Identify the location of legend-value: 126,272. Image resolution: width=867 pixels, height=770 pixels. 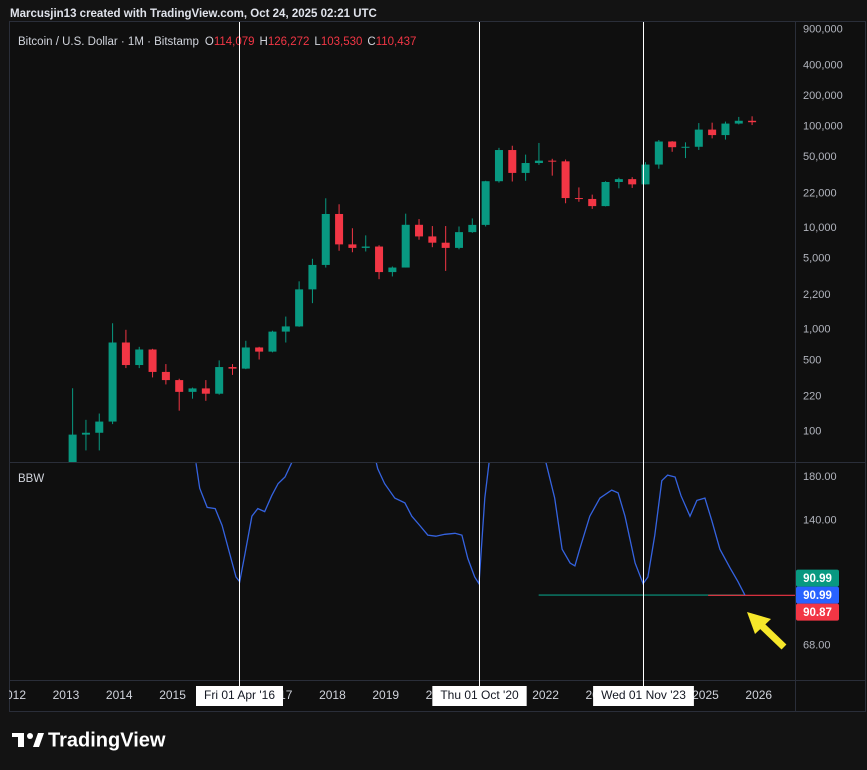
(289, 42).